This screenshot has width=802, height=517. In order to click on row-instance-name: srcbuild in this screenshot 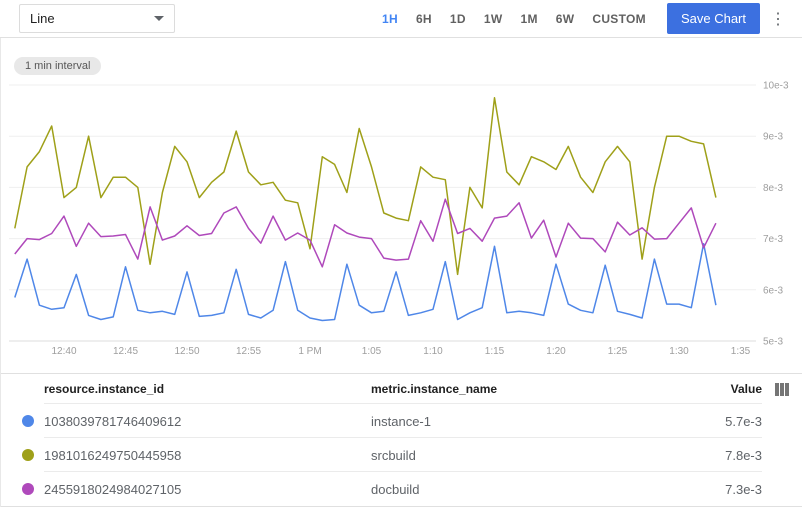, I will do `click(393, 455)`.